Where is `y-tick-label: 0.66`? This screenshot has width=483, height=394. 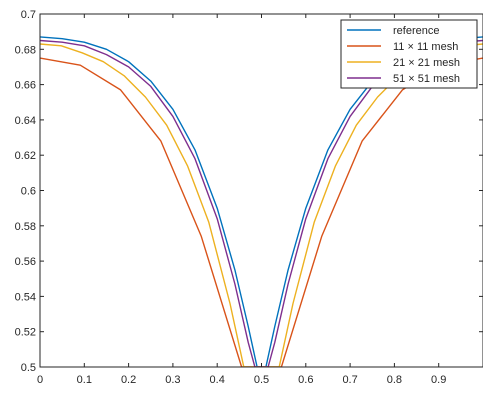 y-tick-label: 0.66 is located at coordinates (25, 86).